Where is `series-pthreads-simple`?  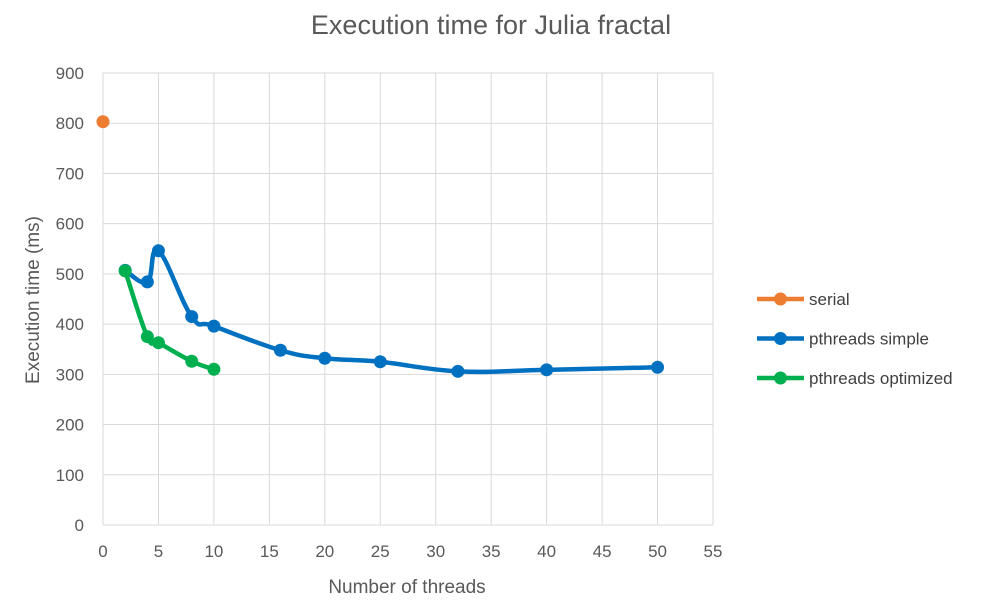 series-pthreads-simple is located at coordinates (391, 311).